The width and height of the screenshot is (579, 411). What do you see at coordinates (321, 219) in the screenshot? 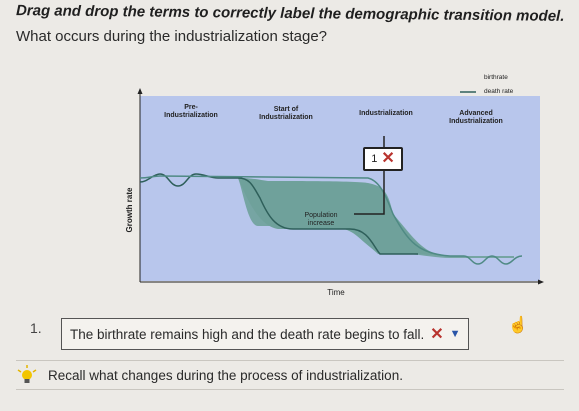
I see `population-increase-label: Population increase` at bounding box center [321, 219].